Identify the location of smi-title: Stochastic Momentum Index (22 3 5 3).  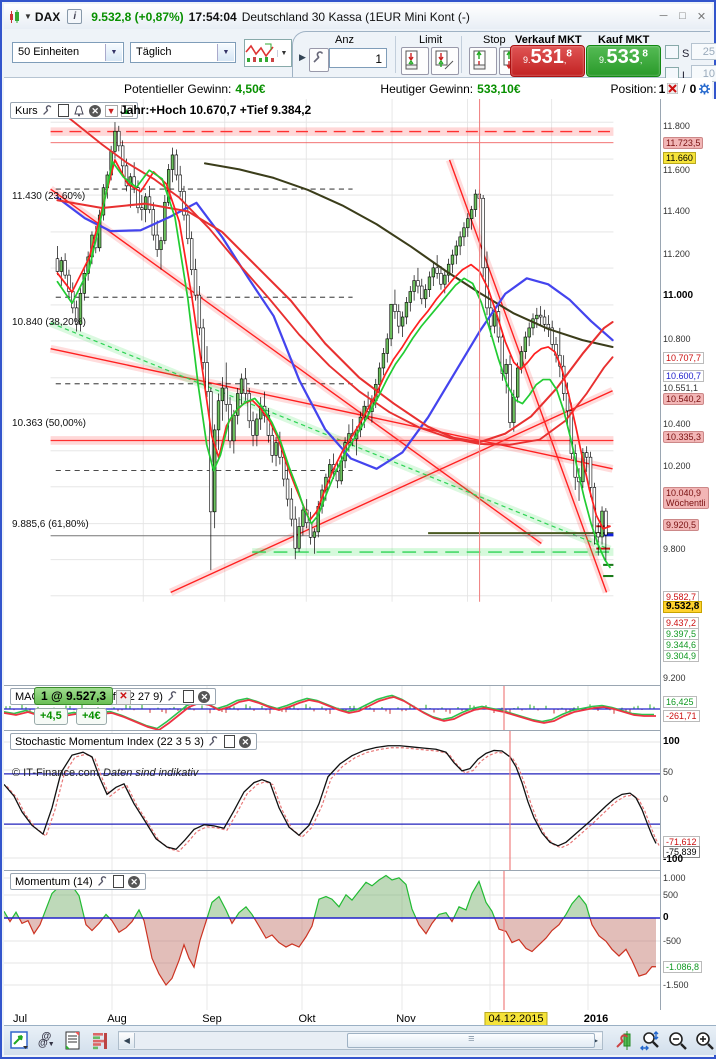
(109, 741).